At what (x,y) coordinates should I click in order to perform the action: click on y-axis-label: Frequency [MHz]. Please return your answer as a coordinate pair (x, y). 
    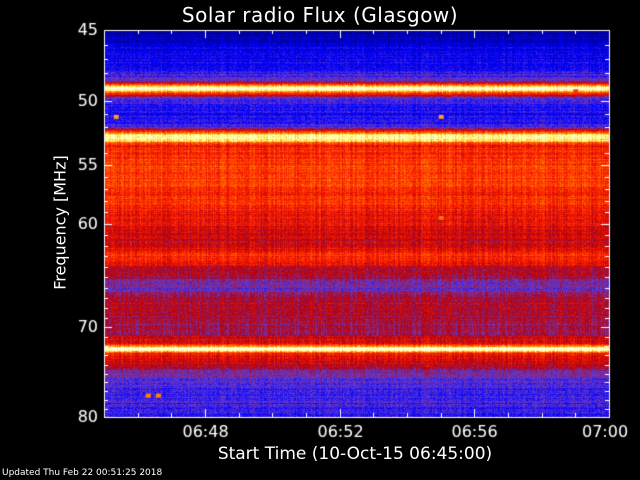
    Looking at the image, I should click on (60, 222).